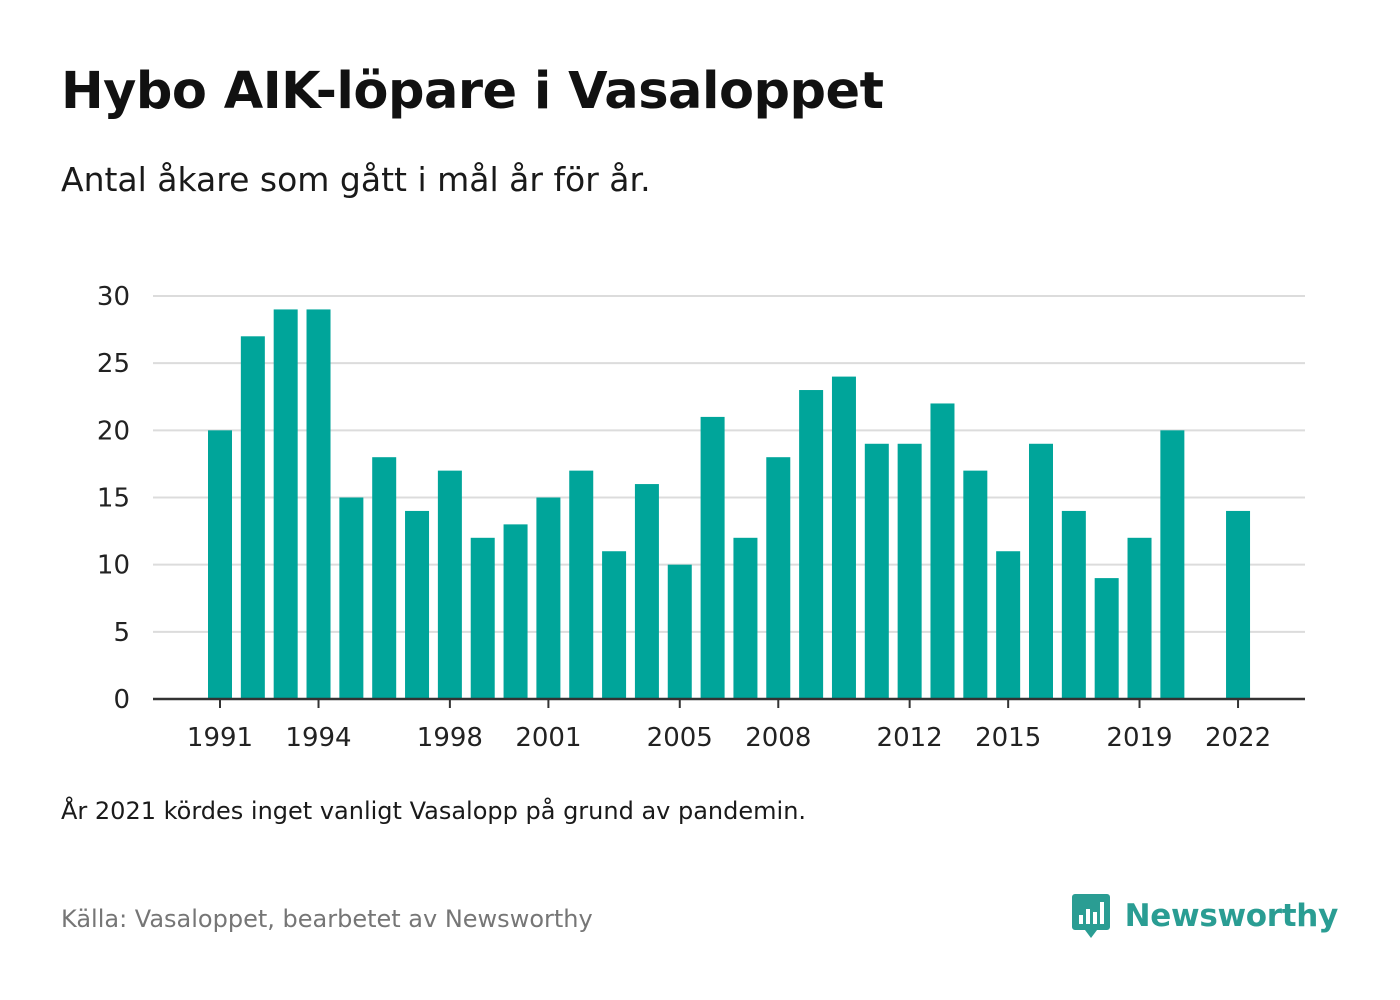 The height and width of the screenshot is (1000, 1400). I want to click on bar-1993, so click(285, 504).